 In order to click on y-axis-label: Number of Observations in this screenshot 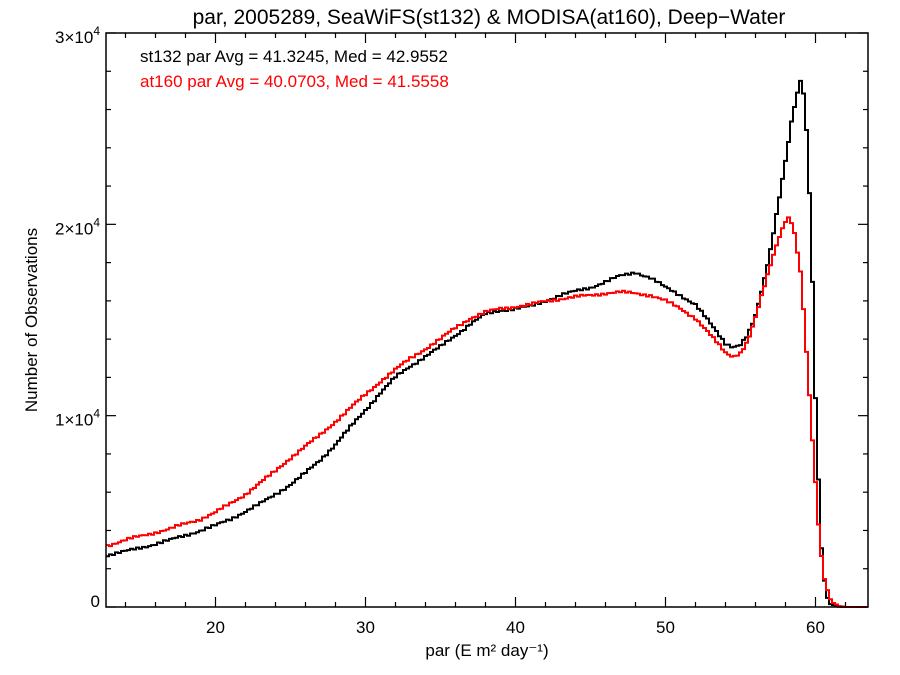, I will do `click(31, 320)`.